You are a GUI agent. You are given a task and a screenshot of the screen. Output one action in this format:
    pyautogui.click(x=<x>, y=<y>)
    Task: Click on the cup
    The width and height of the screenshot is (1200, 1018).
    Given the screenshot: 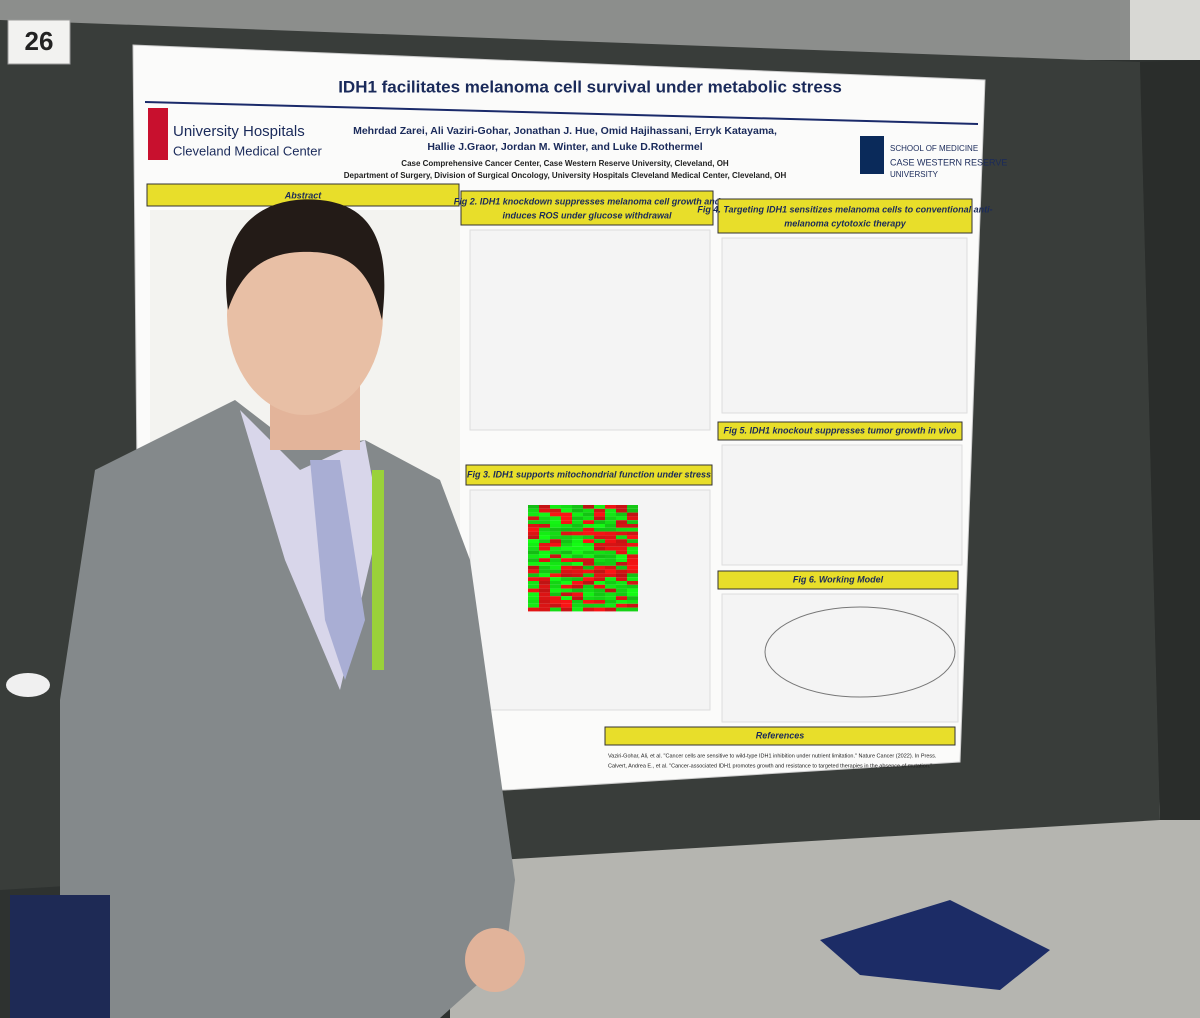 What is the action you would take?
    pyautogui.click(x=28, y=685)
    